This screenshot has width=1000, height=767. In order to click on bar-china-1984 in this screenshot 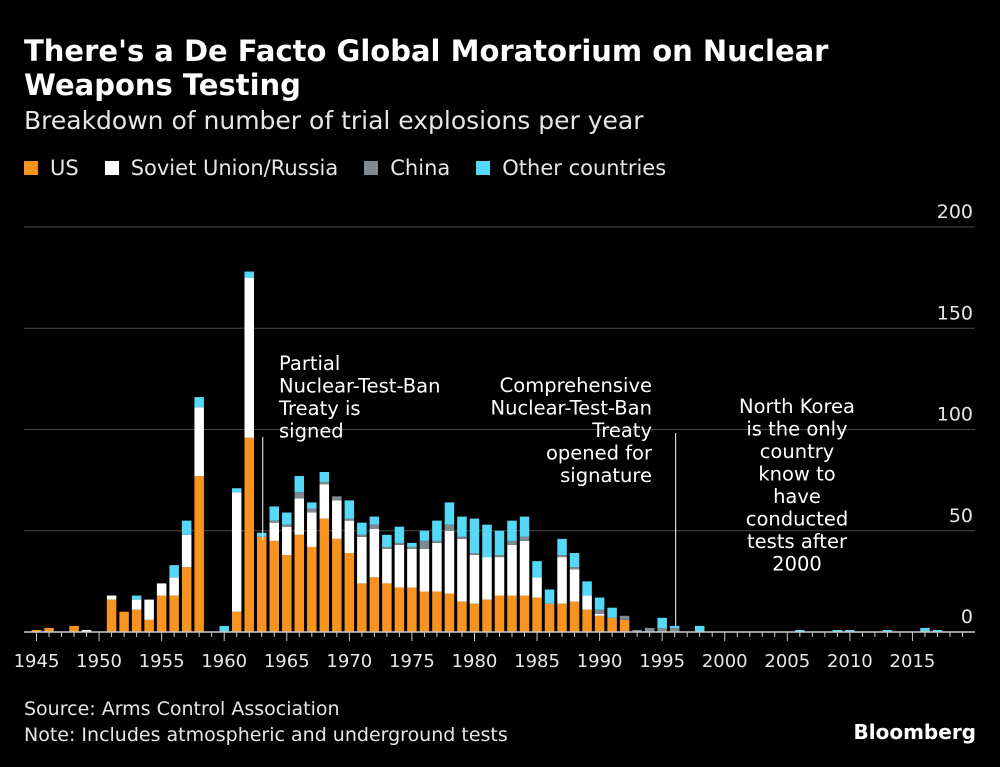, I will do `click(524, 538)`.